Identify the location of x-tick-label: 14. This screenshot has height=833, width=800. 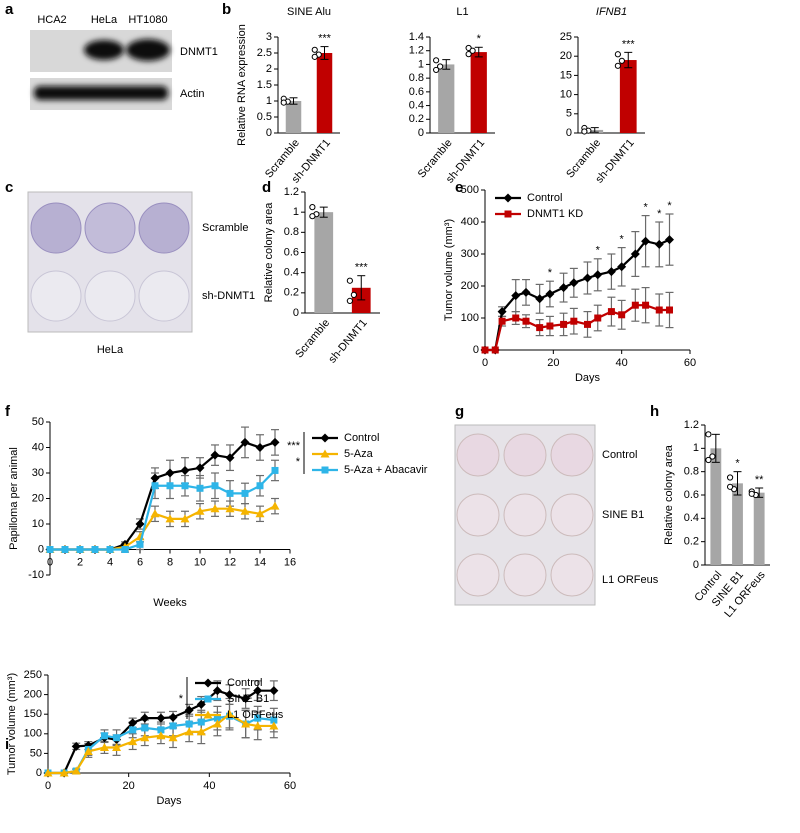
(260, 562).